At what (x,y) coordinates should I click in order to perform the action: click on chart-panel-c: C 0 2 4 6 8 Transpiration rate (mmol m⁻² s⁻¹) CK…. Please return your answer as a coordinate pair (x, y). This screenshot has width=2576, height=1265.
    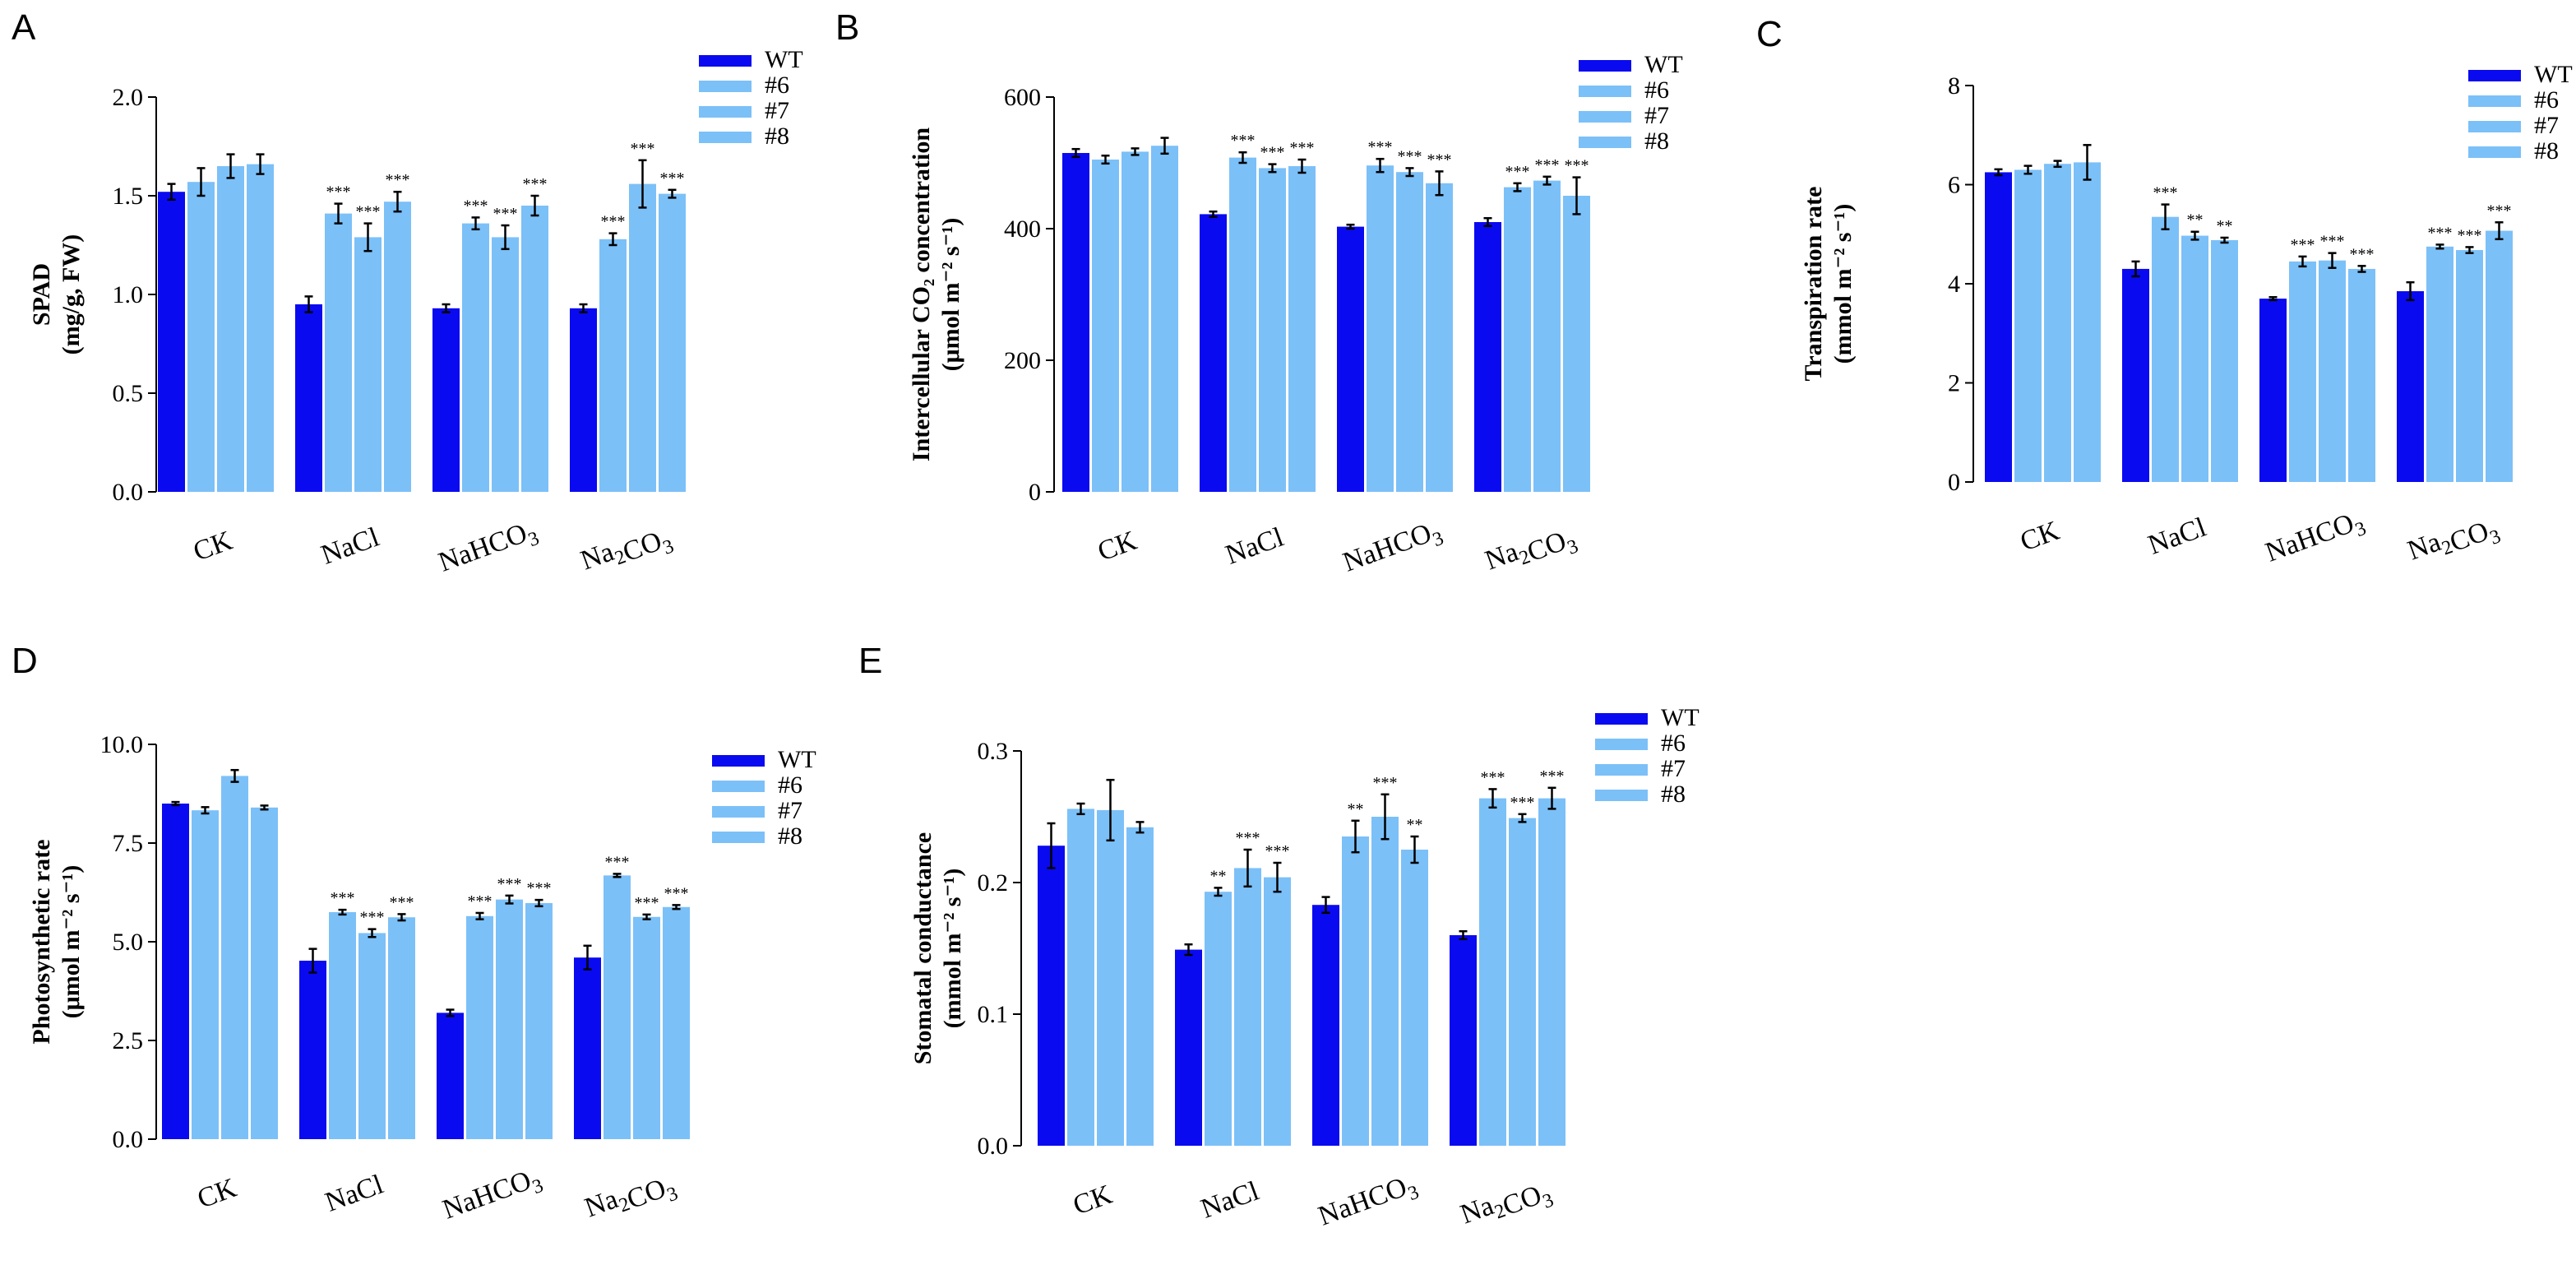
    Looking at the image, I should click on (2164, 296).